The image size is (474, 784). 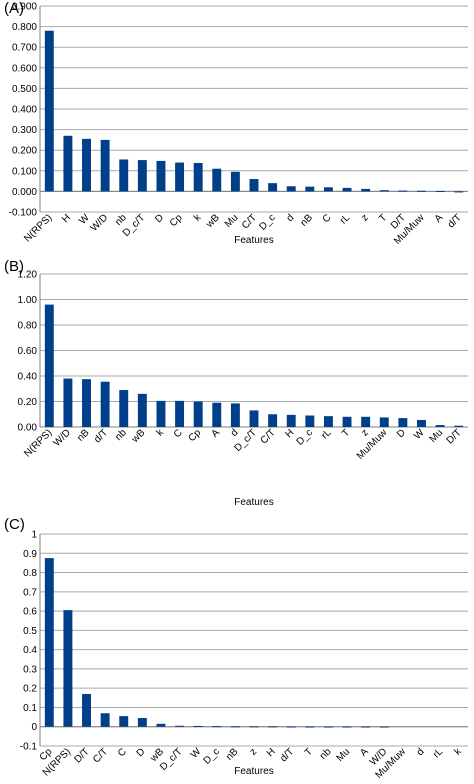 What do you see at coordinates (138, 436) in the screenshot?
I see `x-tick-label: wB` at bounding box center [138, 436].